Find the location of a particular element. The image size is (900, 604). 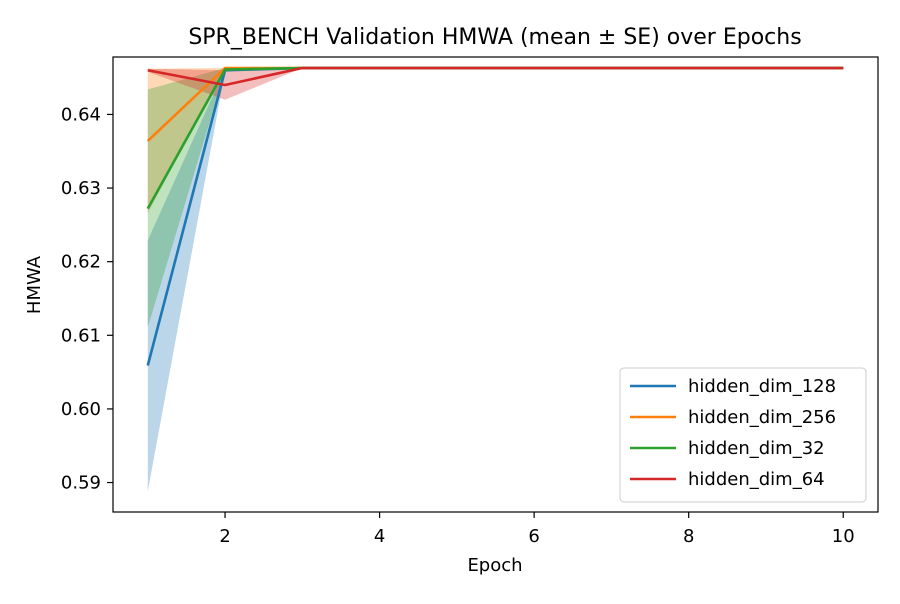

x-tick-label: 2 is located at coordinates (224, 536).